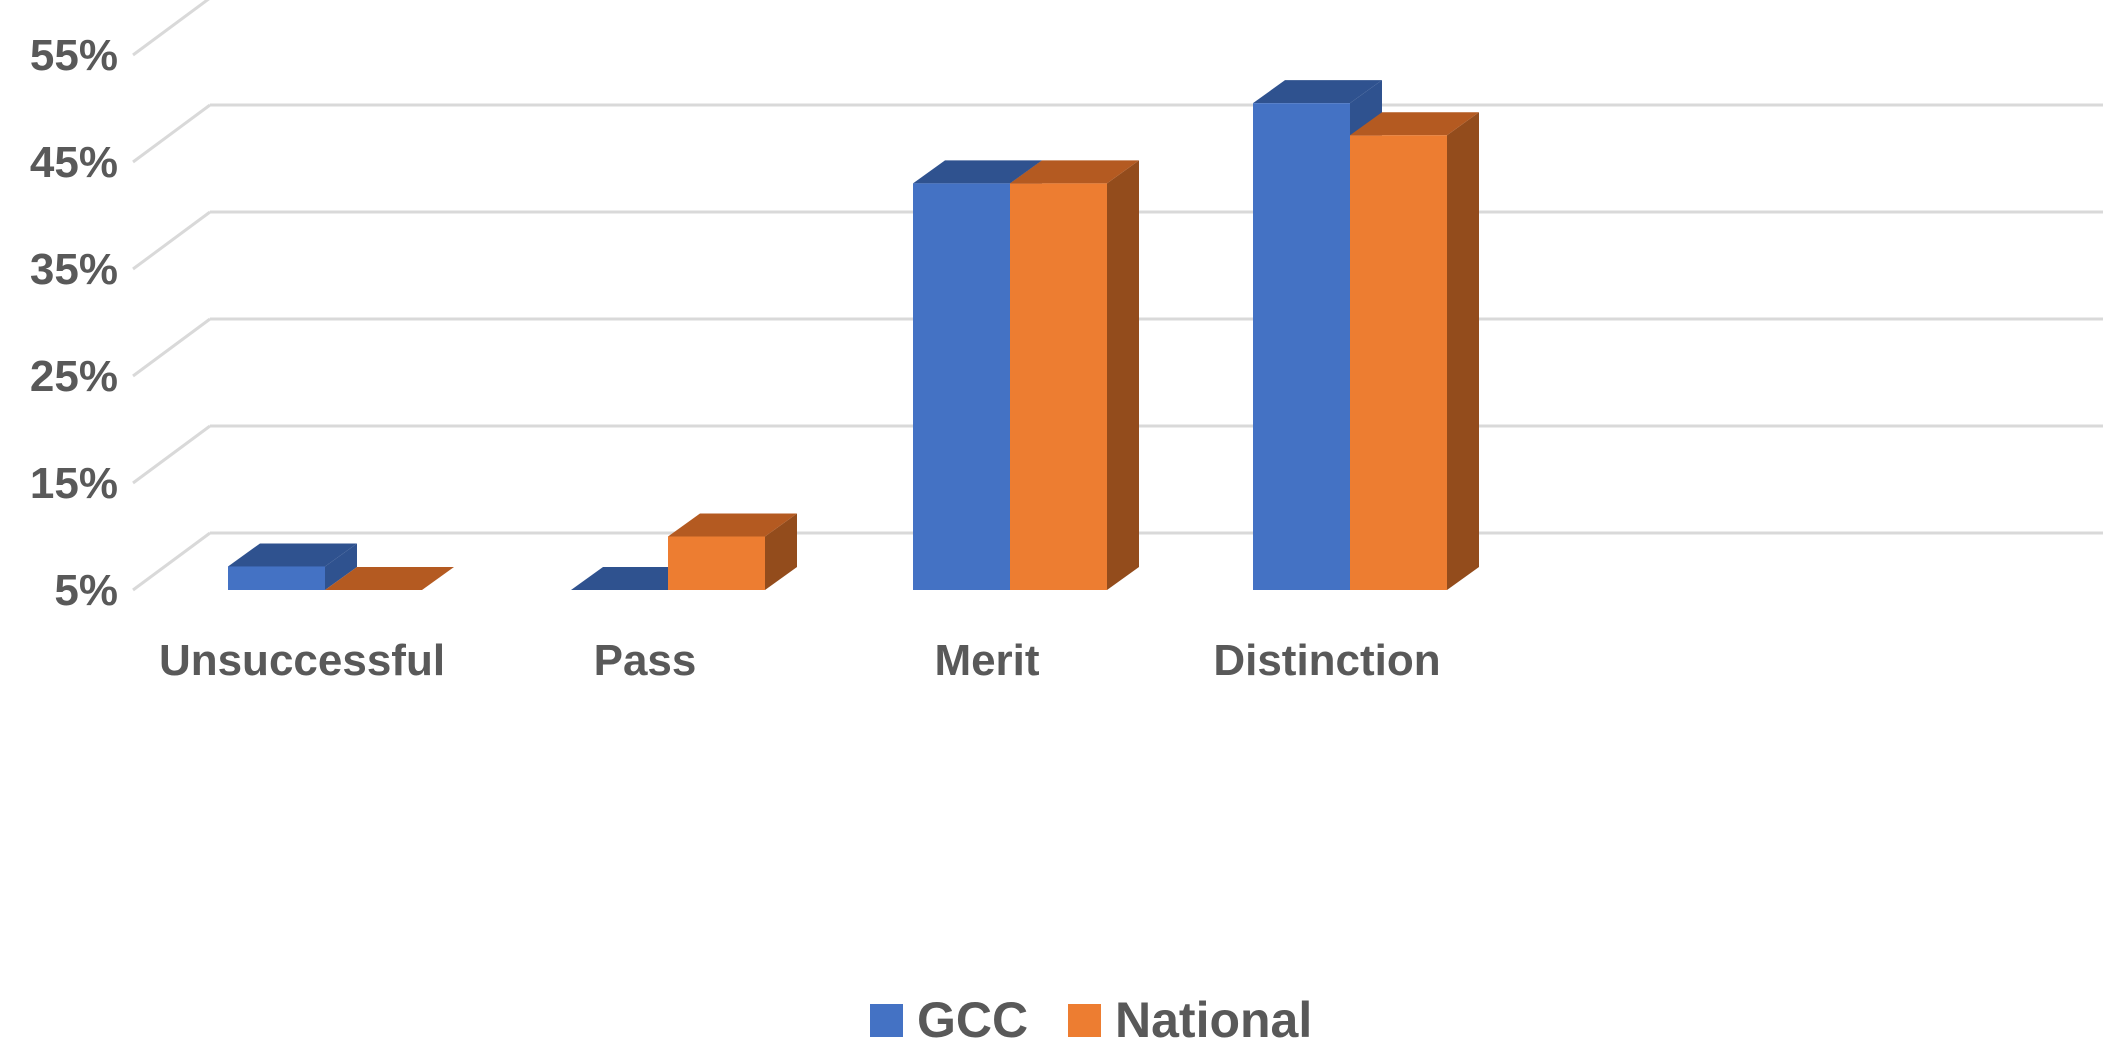  I want to click on x-category-label: Pass, so click(645, 660).